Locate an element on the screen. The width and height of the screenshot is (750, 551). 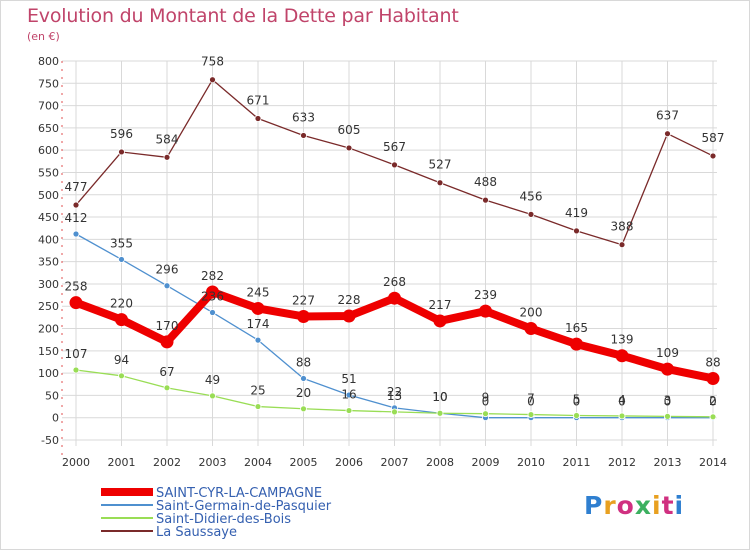
y-tick-label: 0 is located at coordinates (55, 418).